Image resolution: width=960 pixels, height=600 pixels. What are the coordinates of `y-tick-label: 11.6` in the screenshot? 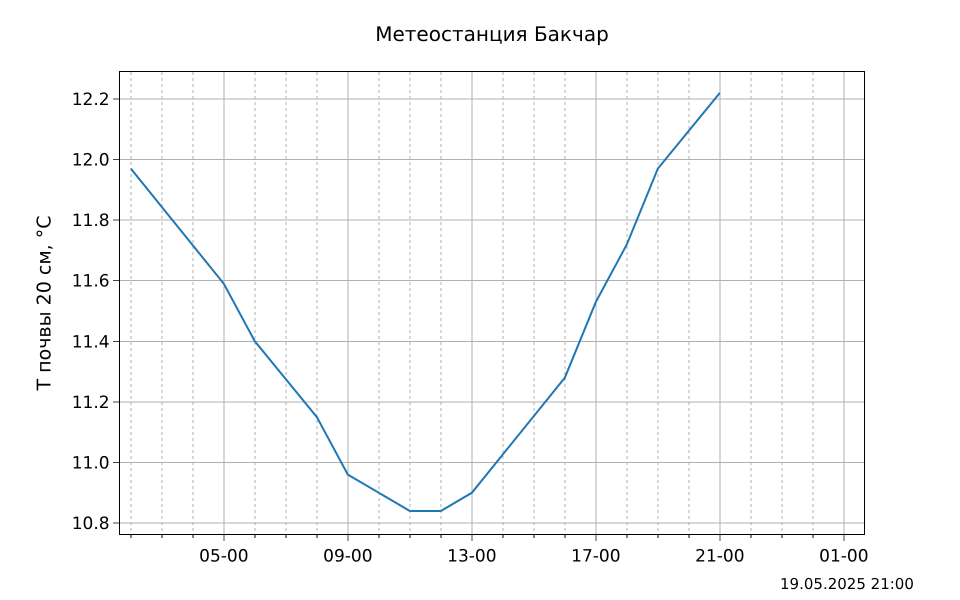 It's located at (91, 282).